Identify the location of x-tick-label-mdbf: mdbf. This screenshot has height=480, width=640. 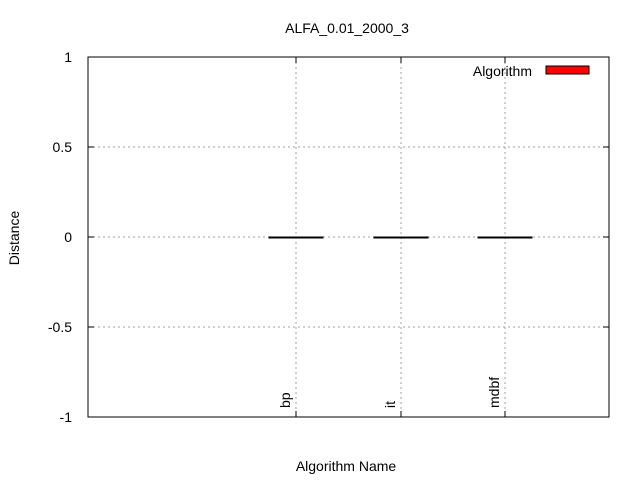
(494, 392).